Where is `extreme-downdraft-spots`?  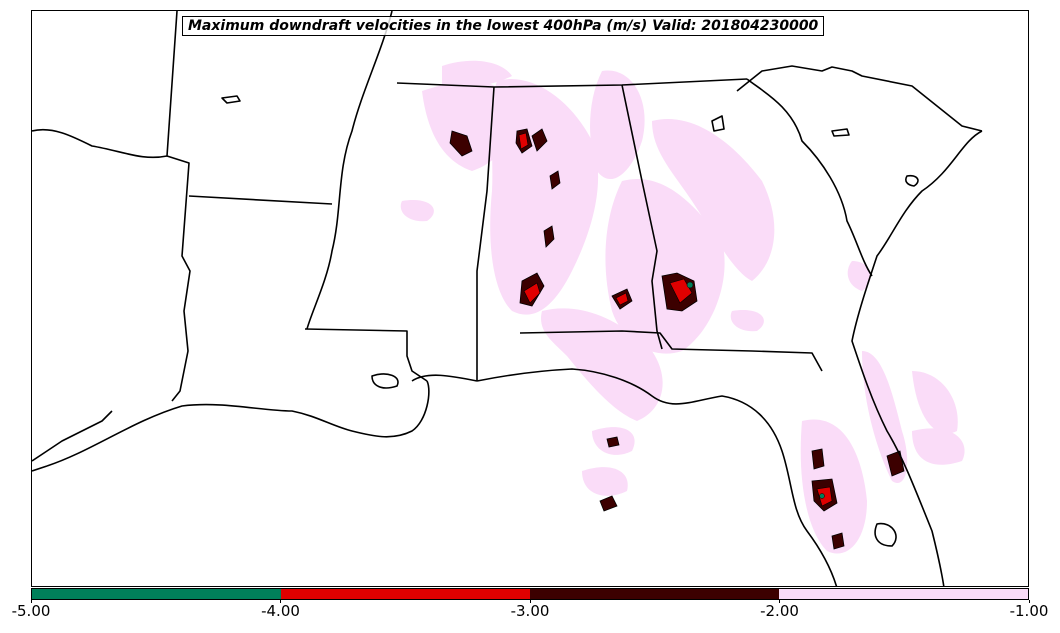
extreme-downdraft-spots is located at coordinates (755, 390).